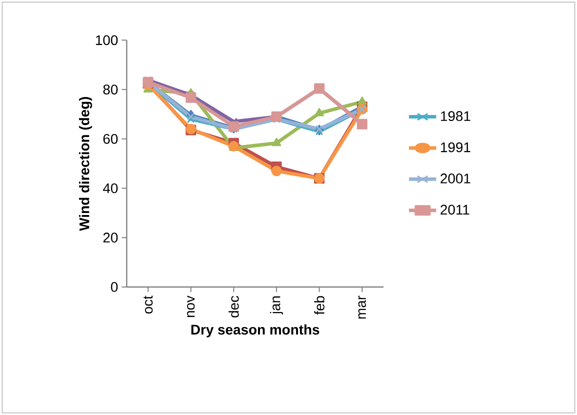  What do you see at coordinates (362, 307) in the screenshot?
I see `x-tick-label: mar` at bounding box center [362, 307].